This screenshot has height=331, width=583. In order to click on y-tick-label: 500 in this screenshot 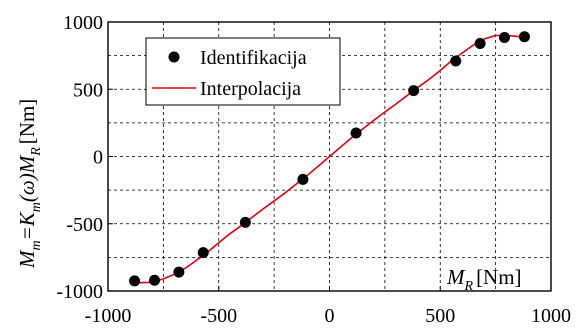, I will do `click(88, 90)`.